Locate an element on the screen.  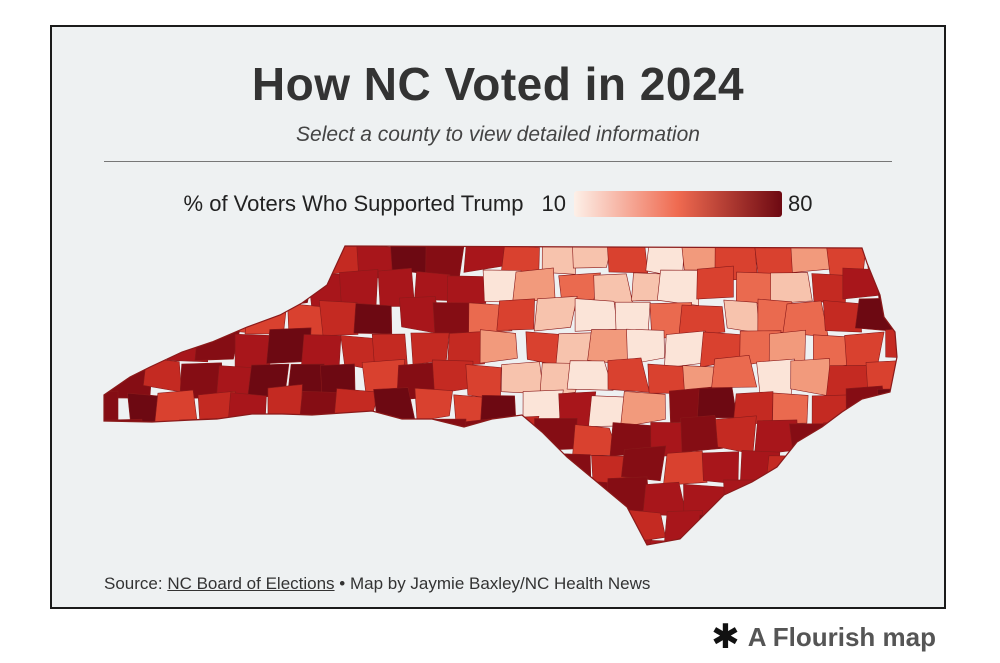
source-link: NC Board of Elections is located at coordinates (251, 583).